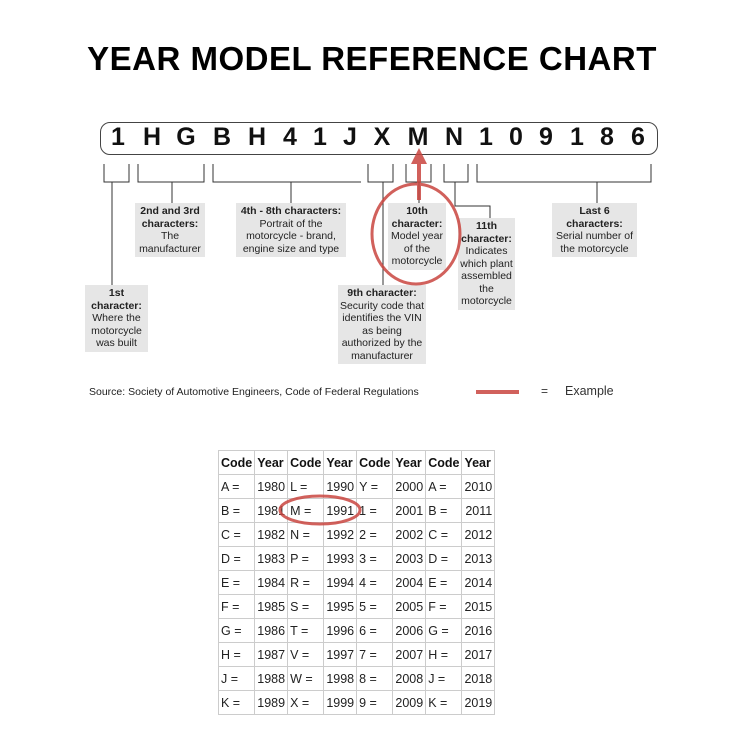  I want to click on year-cell: 1984, so click(271, 582).